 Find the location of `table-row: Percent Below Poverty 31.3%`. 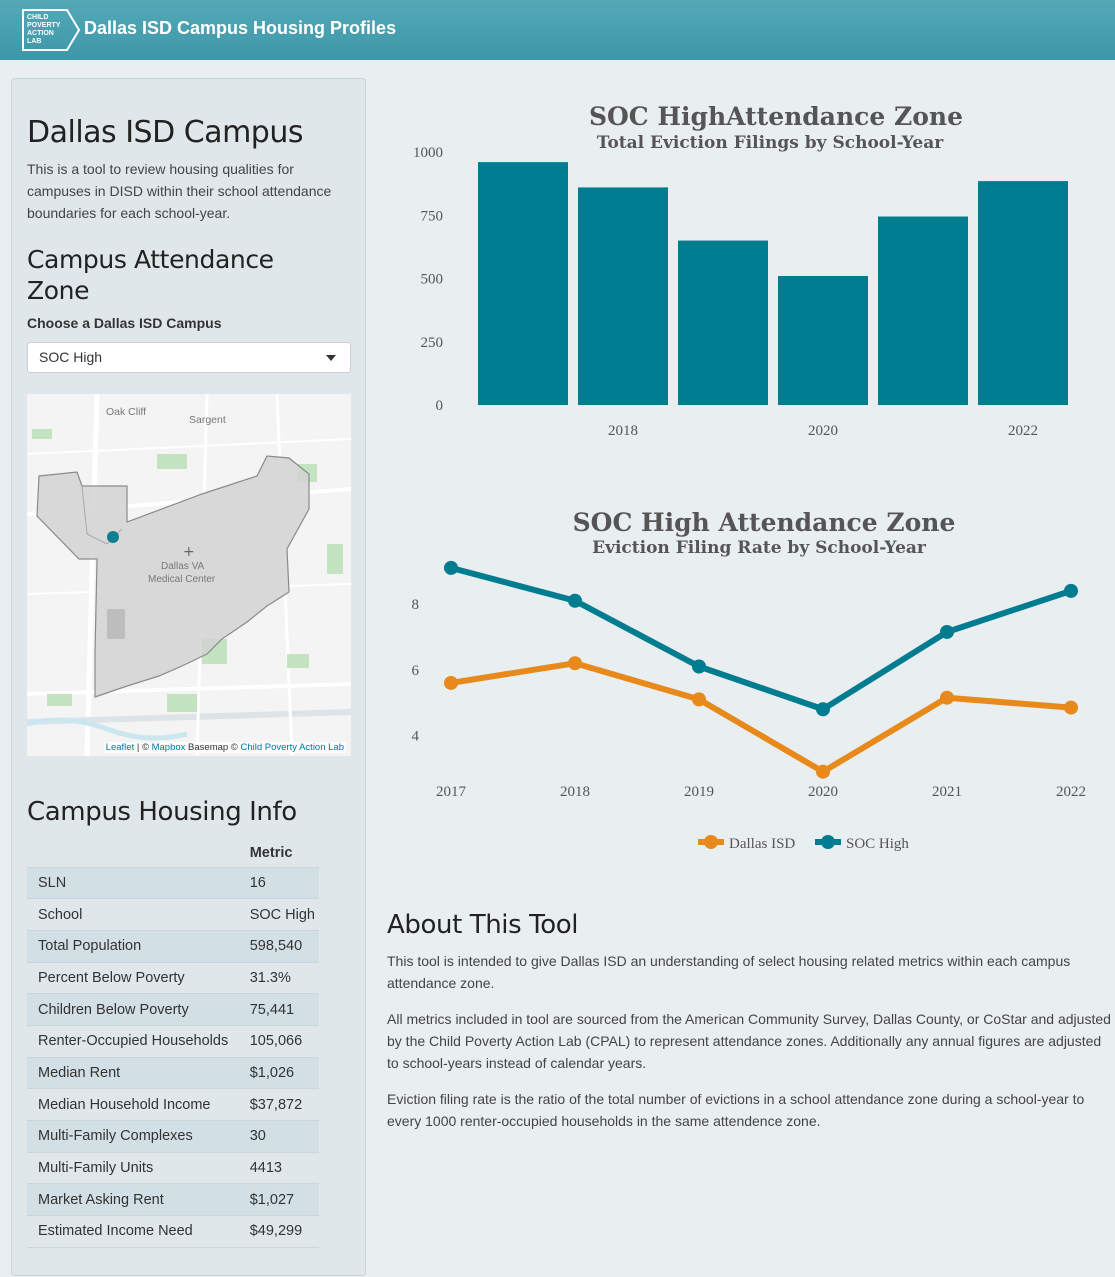

table-row: Percent Below Poverty 31.3% is located at coordinates (173, 977).